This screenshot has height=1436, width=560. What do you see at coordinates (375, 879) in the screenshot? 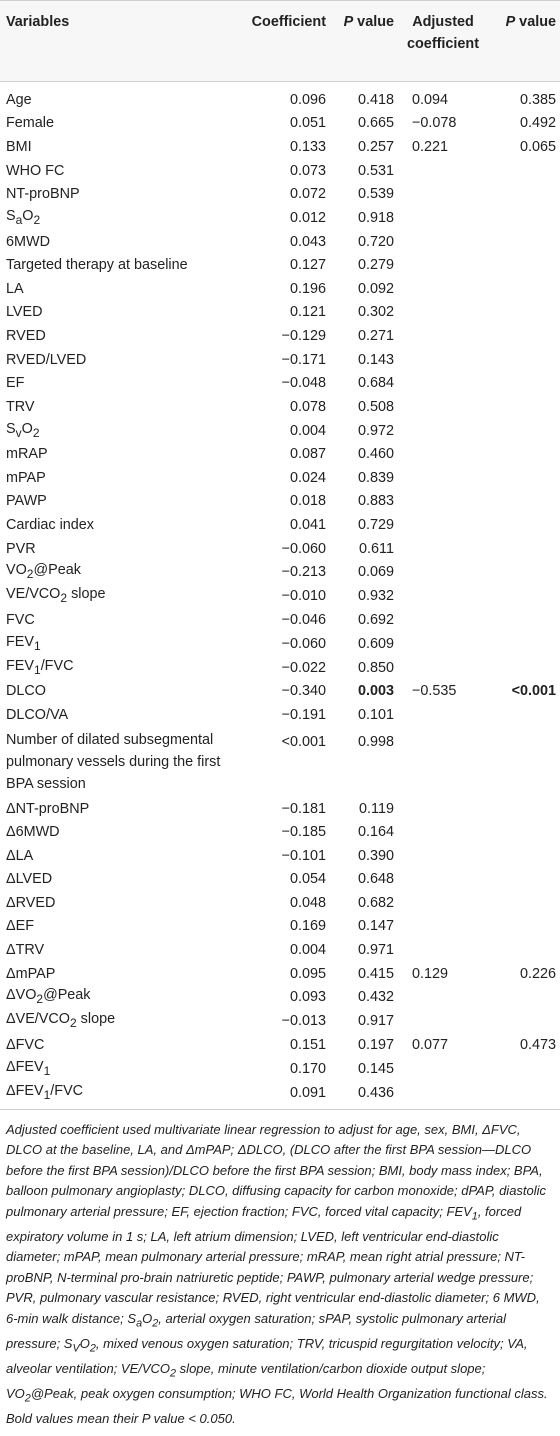
I see `p-value-cell: 0.648` at bounding box center [375, 879].